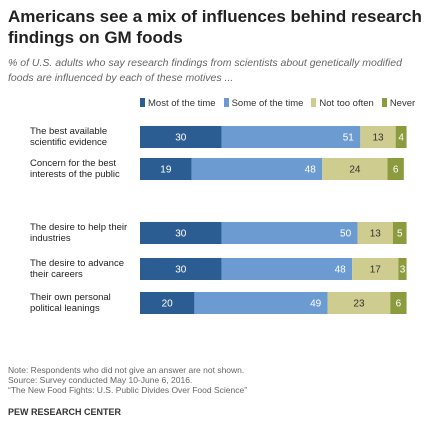 The image size is (435, 442). What do you see at coordinates (316, 304) in the screenshot?
I see `data-label: 49` at bounding box center [316, 304].